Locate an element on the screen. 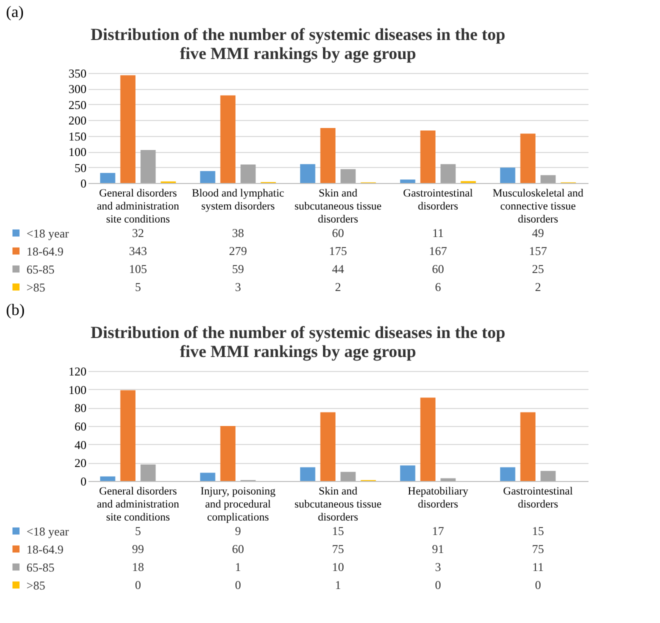  y-tick-label: 200 is located at coordinates (77, 121).